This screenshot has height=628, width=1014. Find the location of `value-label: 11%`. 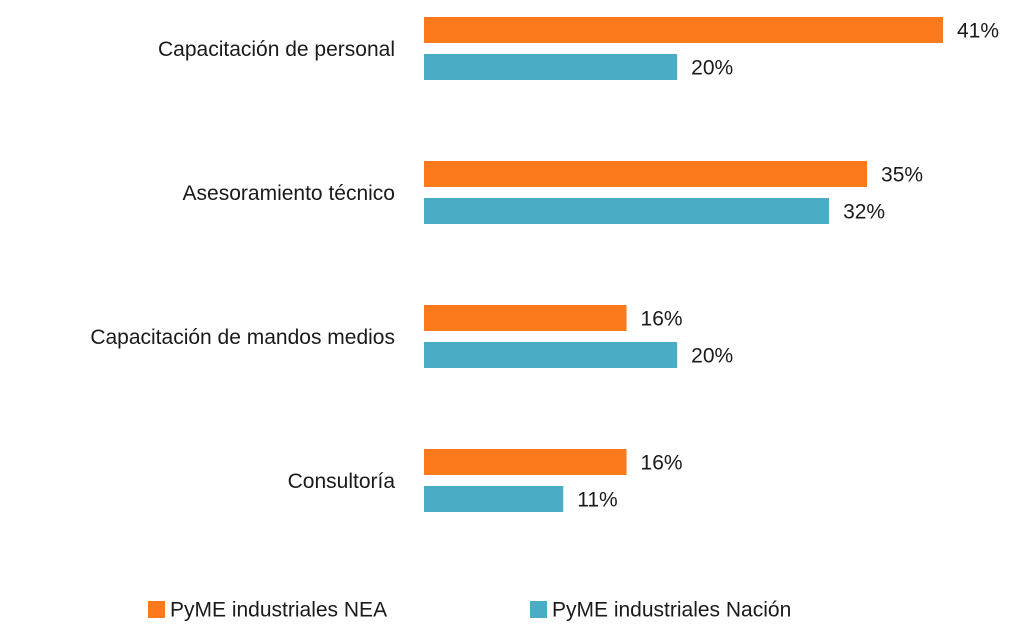

value-label: 11% is located at coordinates (597, 500).